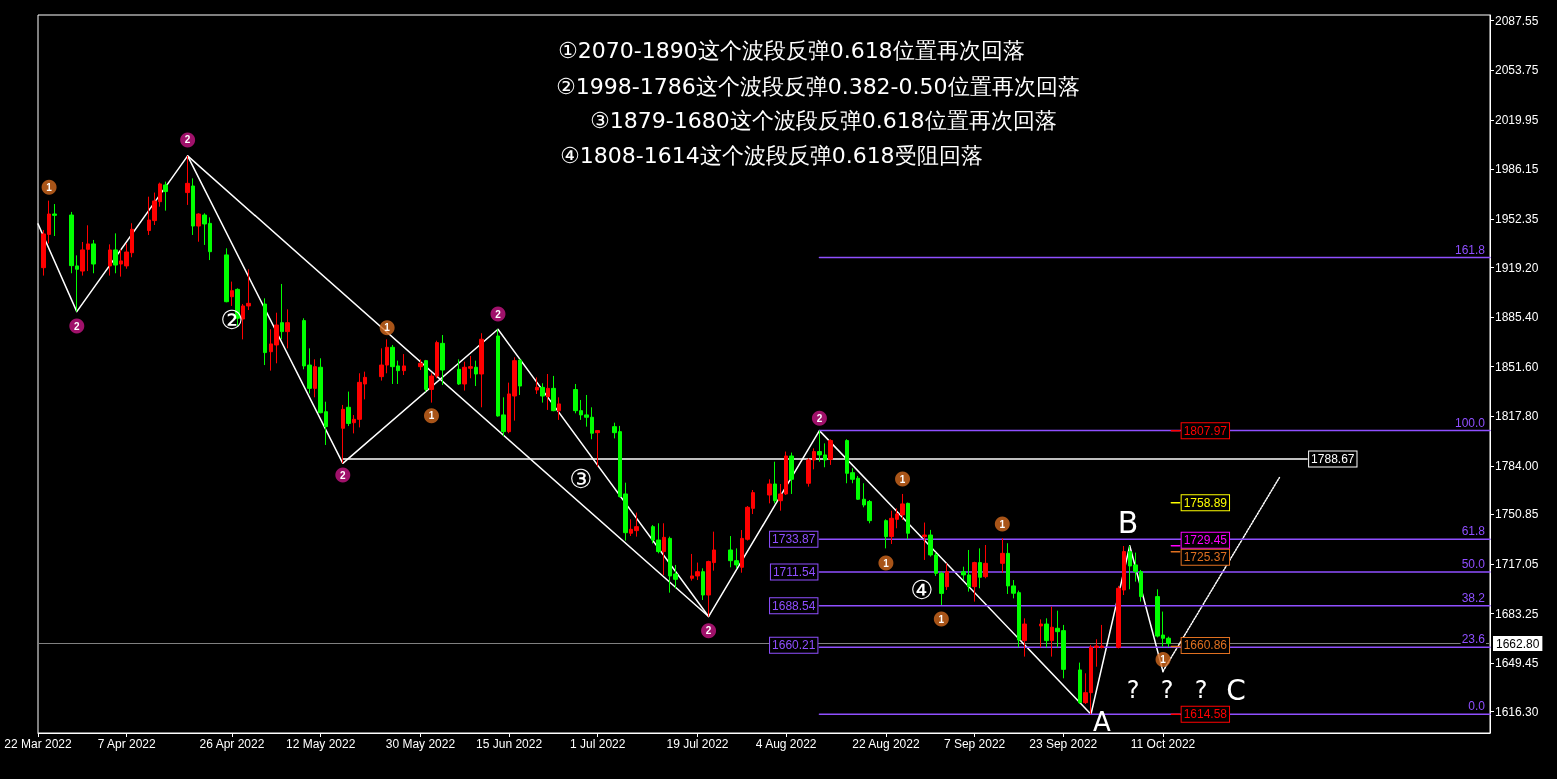  What do you see at coordinates (886, 744) in the screenshot?
I see `x-tick-label: 22 Aug 2022` at bounding box center [886, 744].